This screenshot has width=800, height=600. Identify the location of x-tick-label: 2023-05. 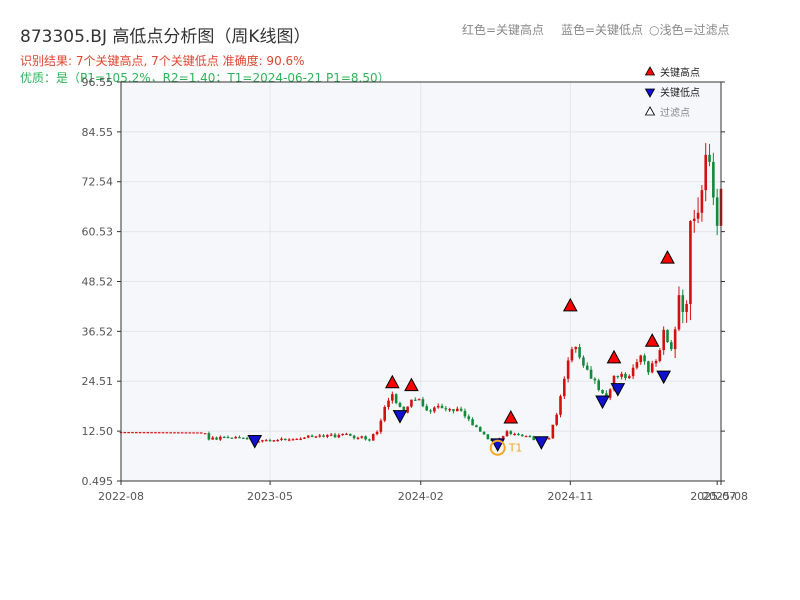
(270, 496).